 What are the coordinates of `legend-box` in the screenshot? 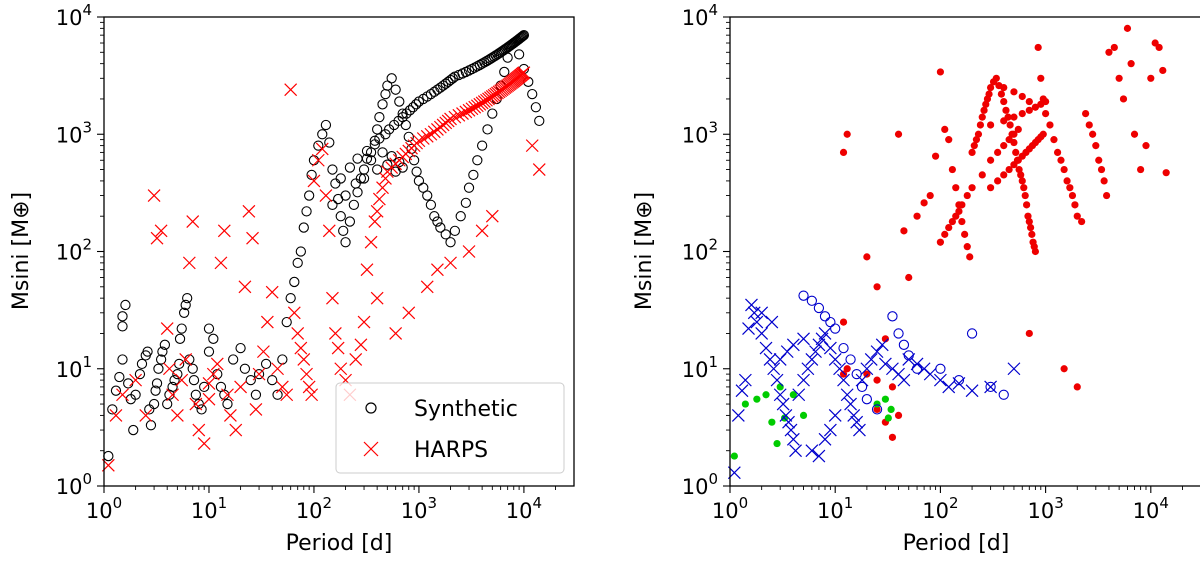 It's located at (450, 428).